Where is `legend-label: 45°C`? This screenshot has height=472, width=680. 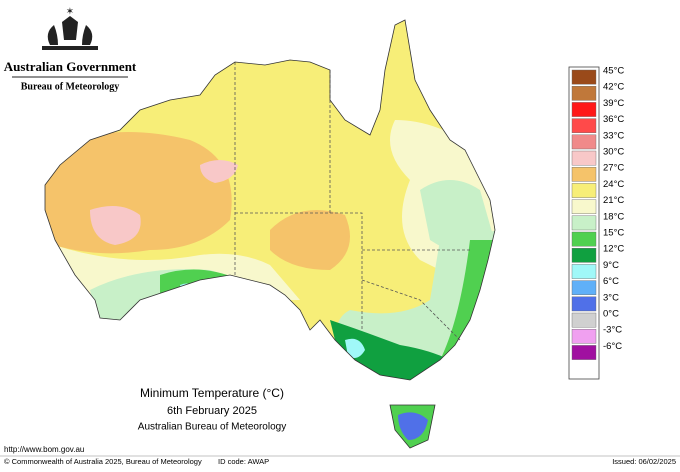
legend-label: 45°C is located at coordinates (613, 71).